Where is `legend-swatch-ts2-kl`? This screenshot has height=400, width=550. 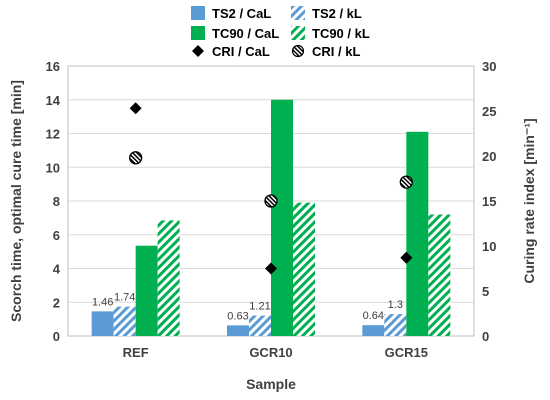
legend-swatch-ts2-kl is located at coordinates (298, 13).